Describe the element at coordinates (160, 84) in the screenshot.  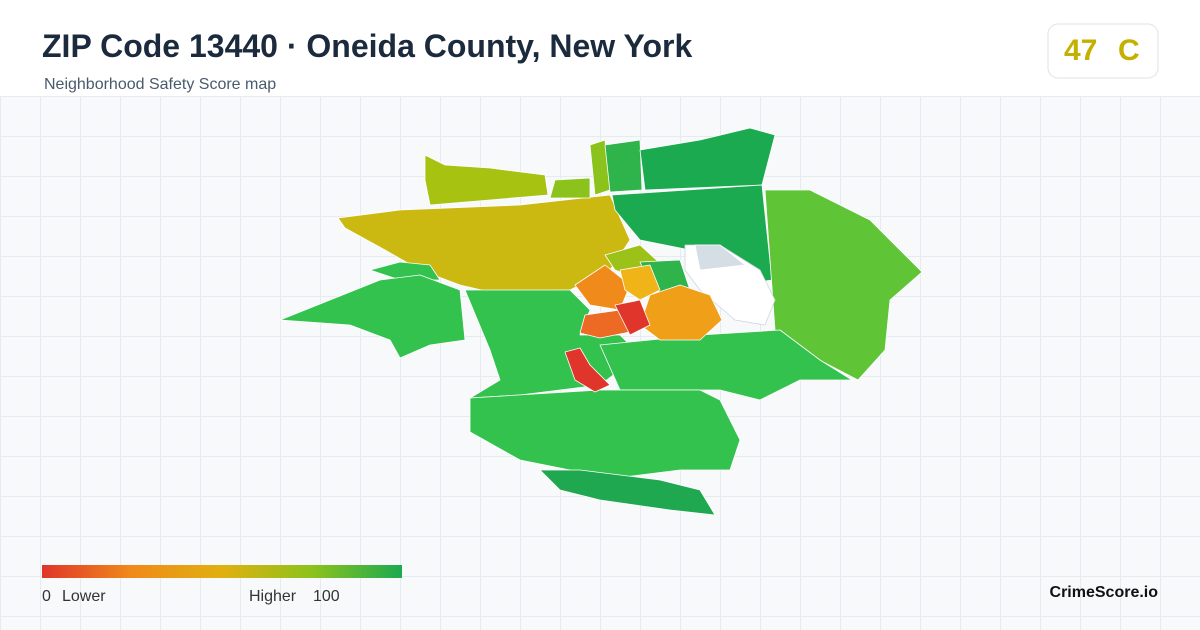
I see `subtitle: Neighborhood Safety Score map` at that location.